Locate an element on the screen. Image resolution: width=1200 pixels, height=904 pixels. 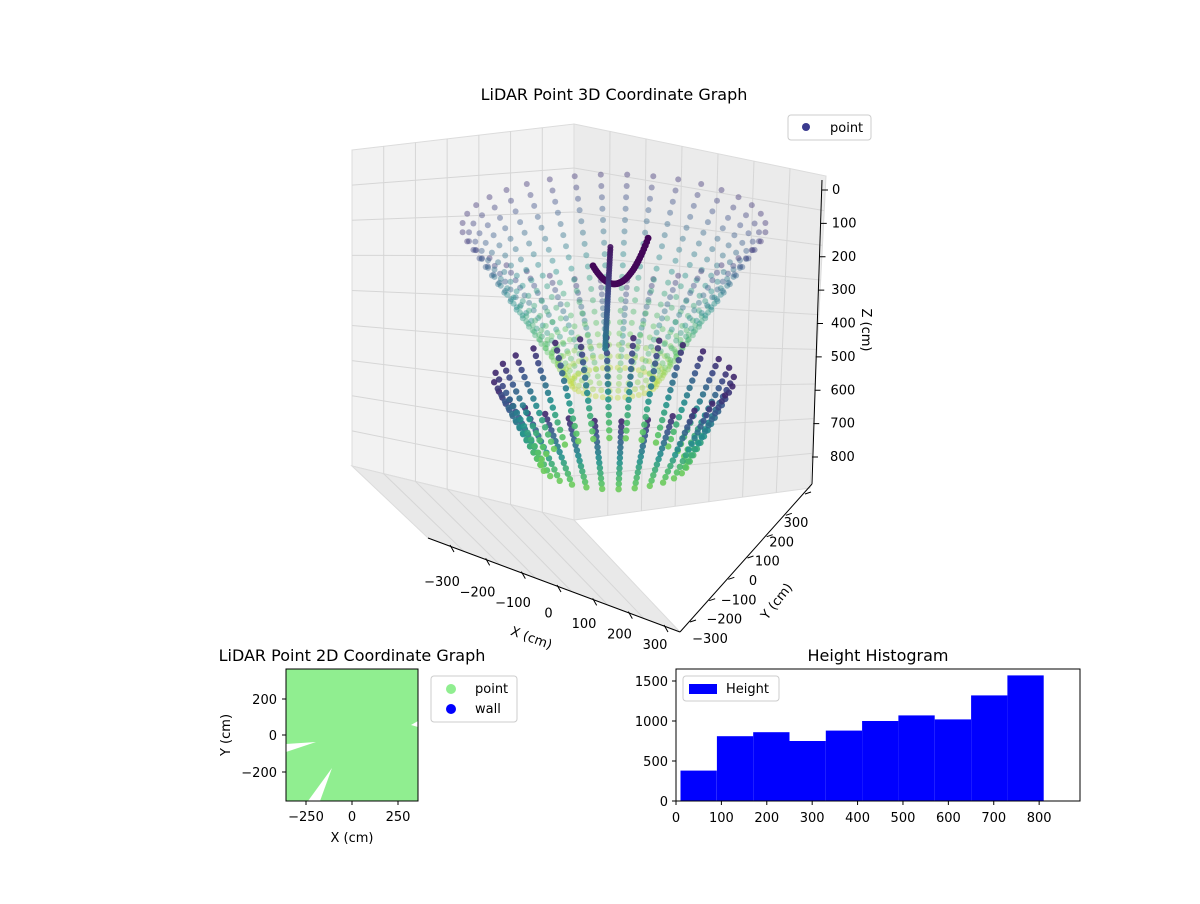
y-tick-mark is located at coordinates (808, 493).